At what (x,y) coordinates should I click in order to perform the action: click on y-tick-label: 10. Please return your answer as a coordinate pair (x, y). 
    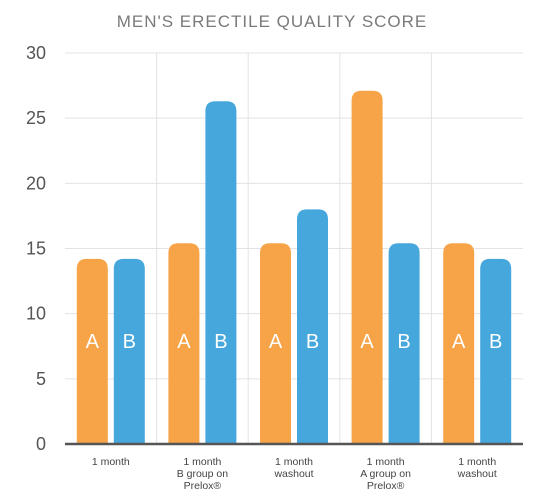
    Looking at the image, I should click on (36, 314).